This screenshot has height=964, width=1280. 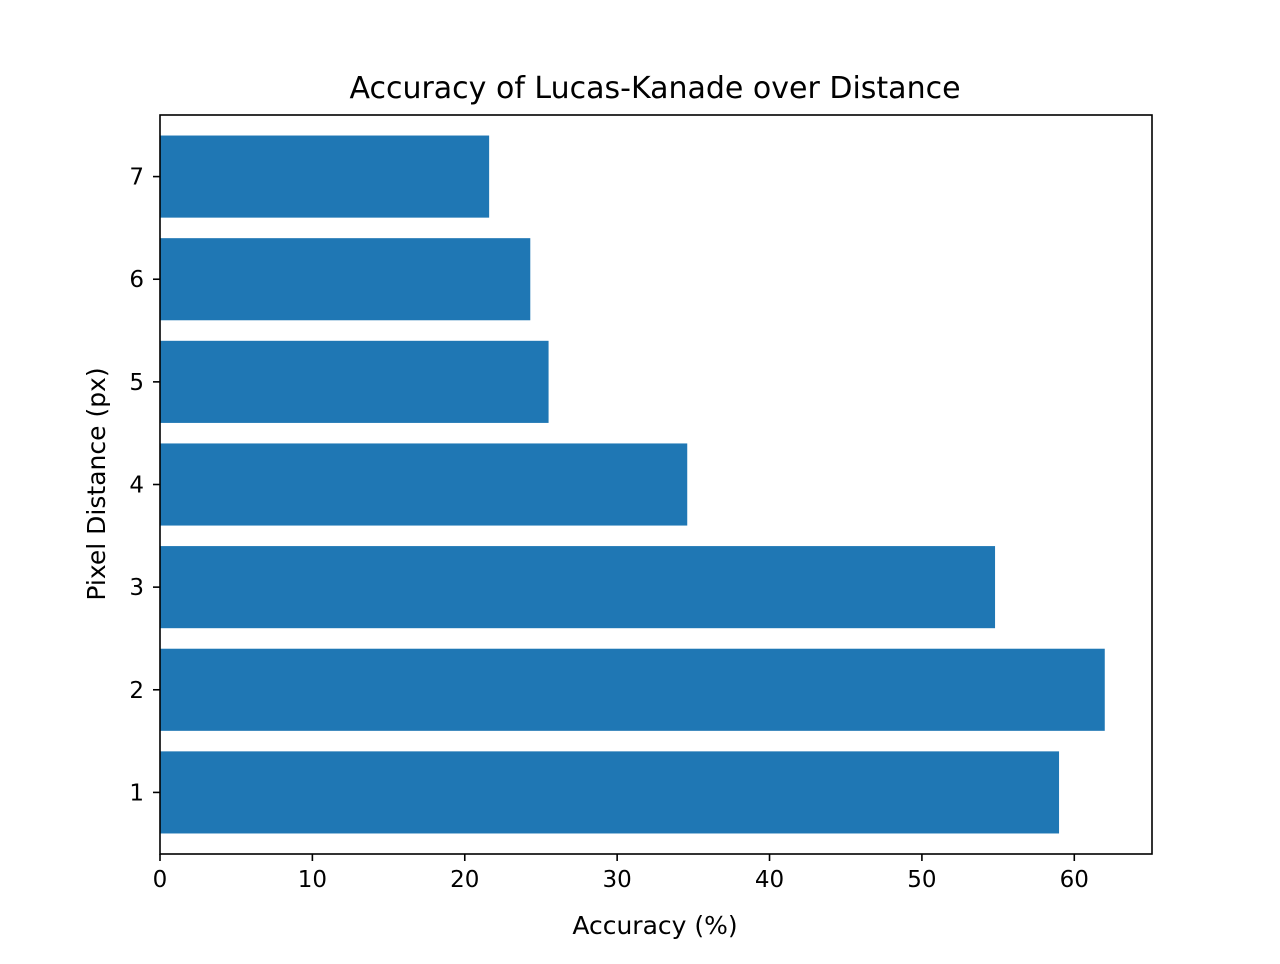 What do you see at coordinates (96, 483) in the screenshot?
I see `y-axis-label: Pixel Distance (px)` at bounding box center [96, 483].